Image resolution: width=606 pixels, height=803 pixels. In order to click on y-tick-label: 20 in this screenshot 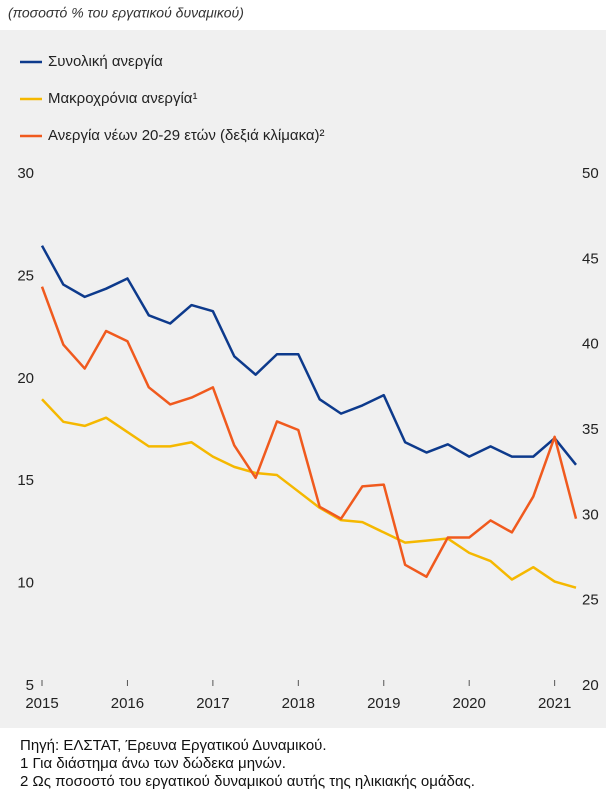, I will do `click(25, 378)`.